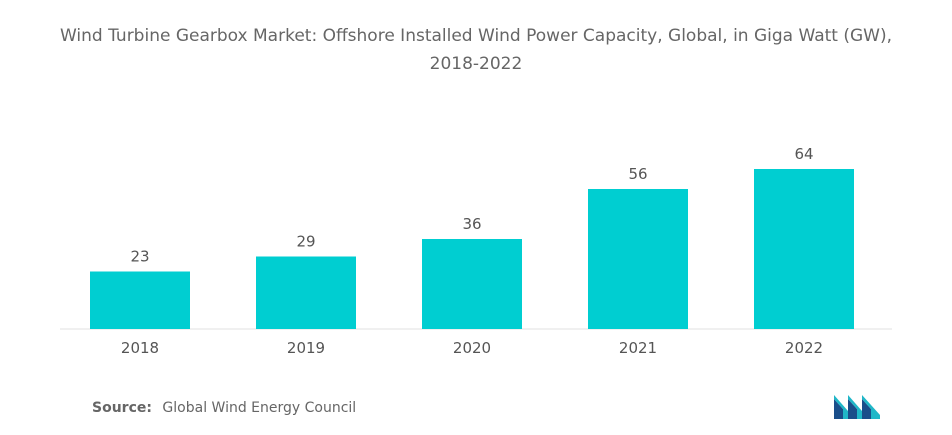 This screenshot has width=952, height=435. I want to click on mordor-intelligence-logo-icon, so click(857, 407).